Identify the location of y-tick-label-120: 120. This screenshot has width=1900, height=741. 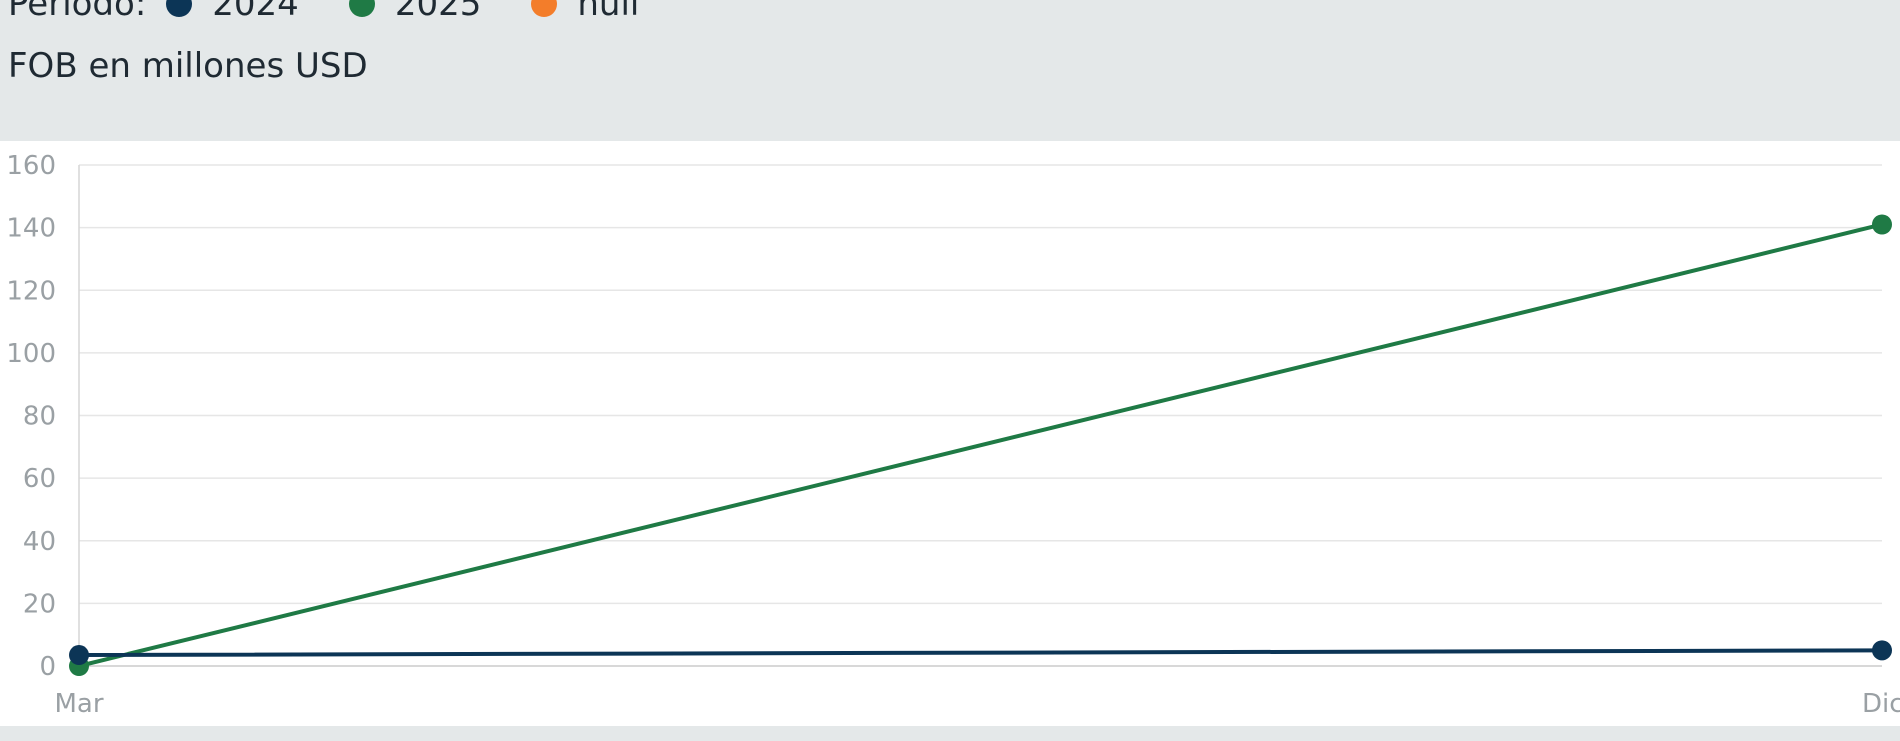
(31, 291).